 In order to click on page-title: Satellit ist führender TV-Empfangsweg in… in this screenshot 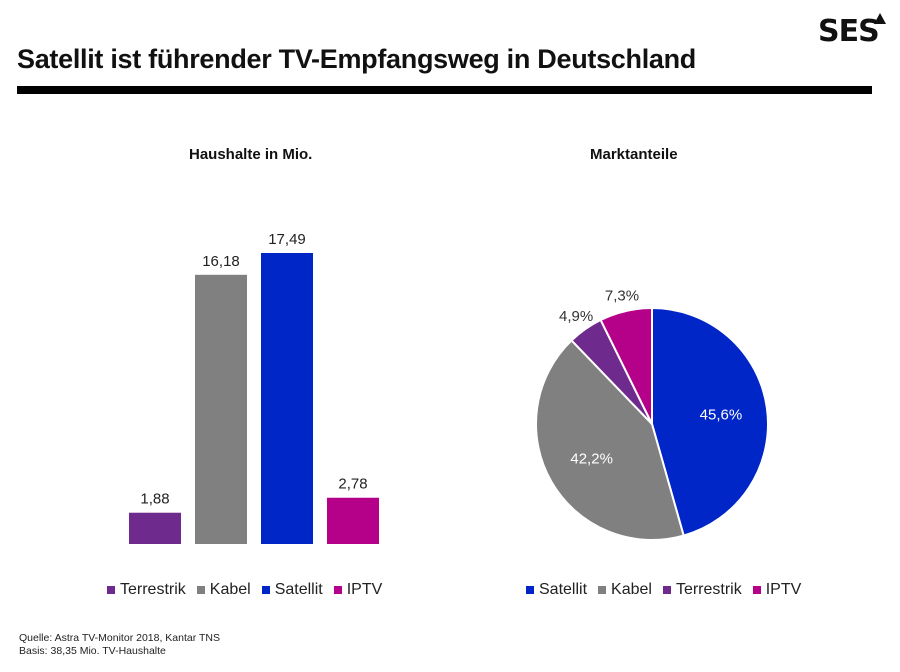, I will do `click(357, 59)`.